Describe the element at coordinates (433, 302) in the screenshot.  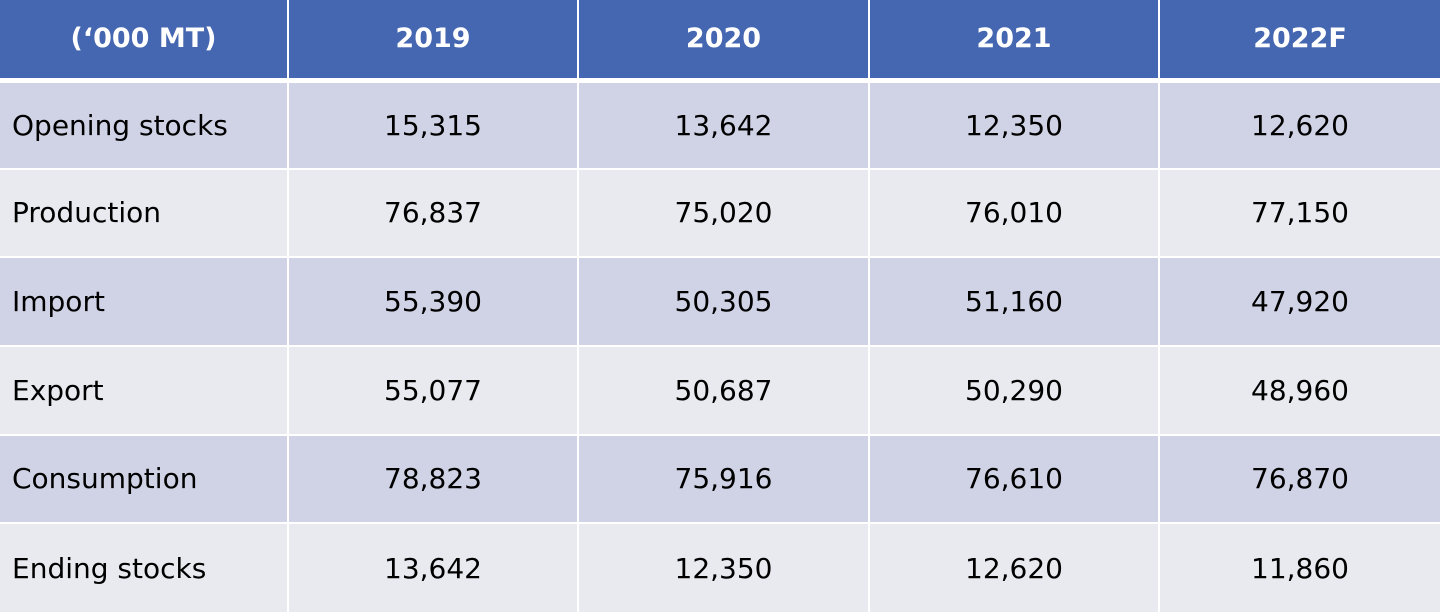
I see `table-cell: 55,390` at that location.